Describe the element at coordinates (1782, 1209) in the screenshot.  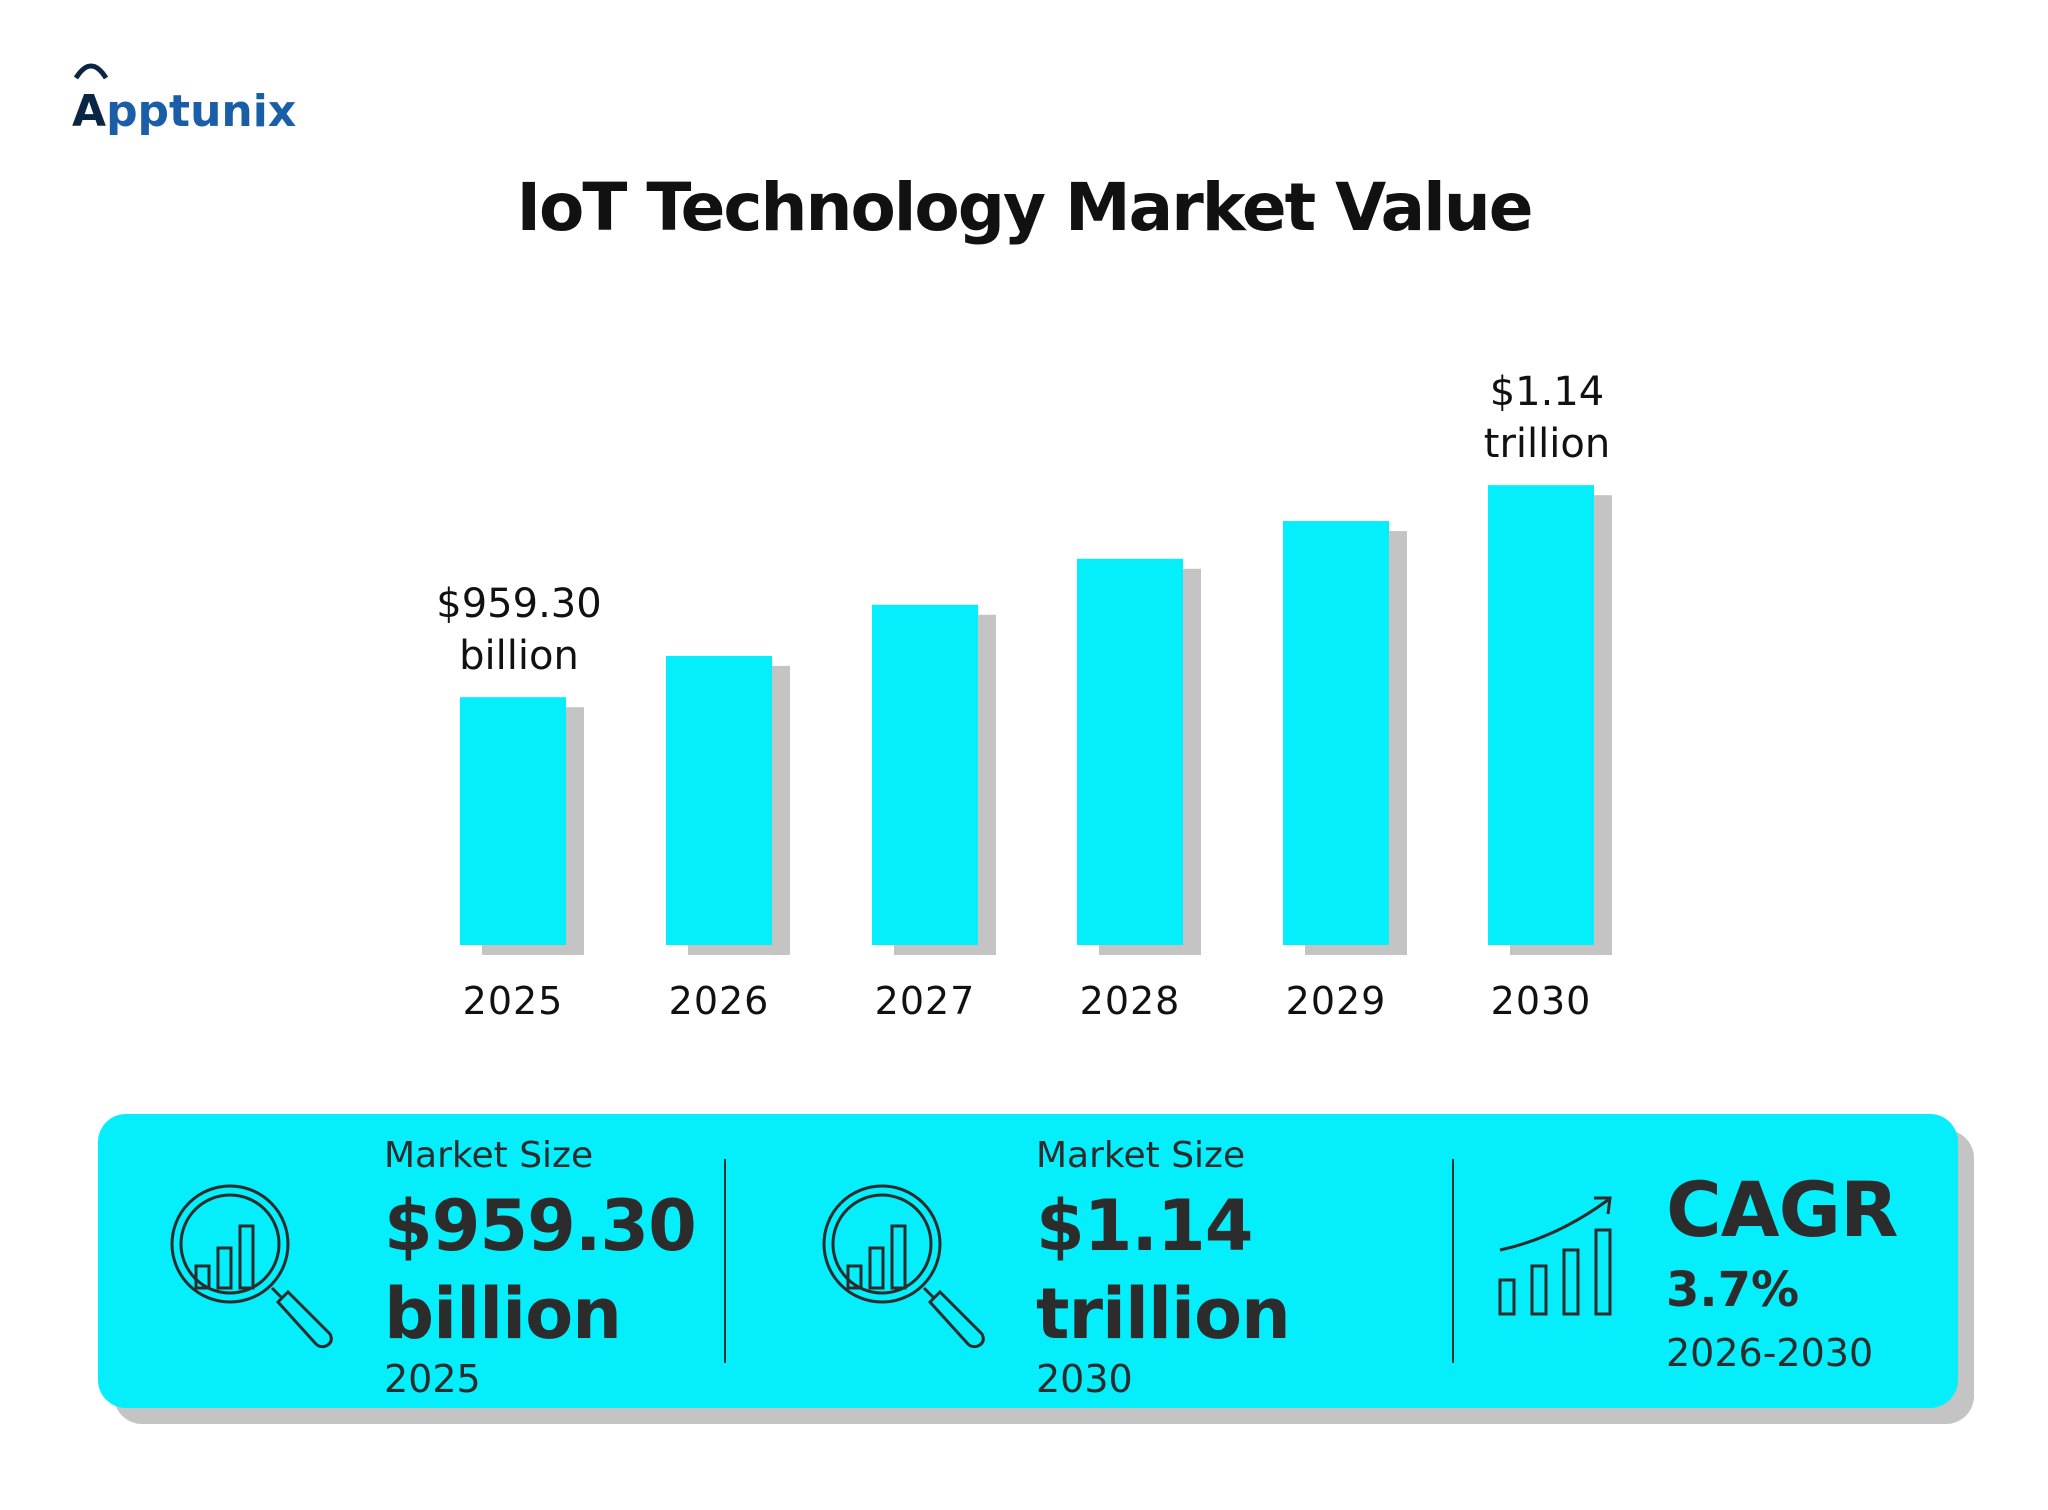
I see `cagr-title: CAGR` at that location.